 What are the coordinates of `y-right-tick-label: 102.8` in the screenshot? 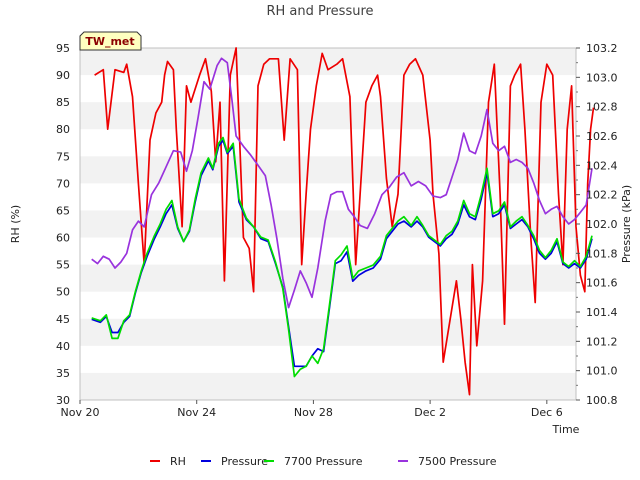 It's located at (602, 107).